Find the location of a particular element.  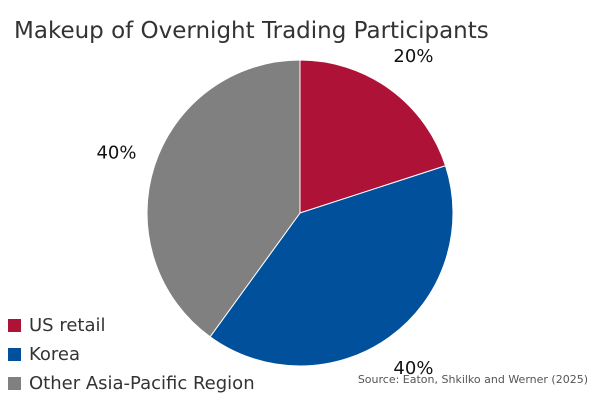

legend-swatch-other-asia-pacific is located at coordinates (14, 383).